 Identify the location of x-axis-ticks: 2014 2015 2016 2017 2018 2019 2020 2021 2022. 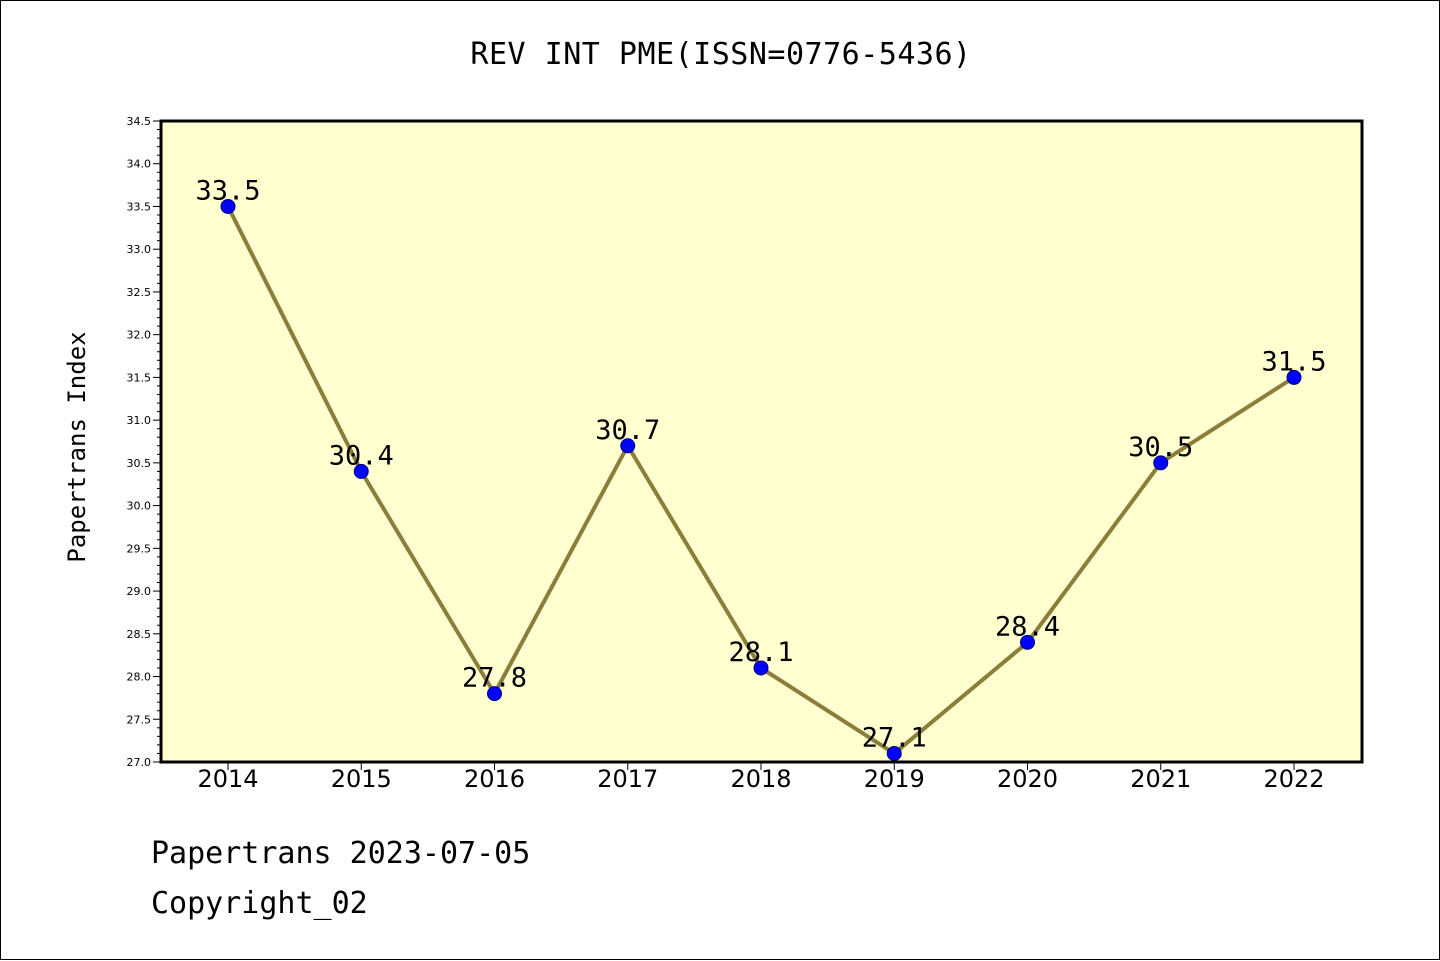
(761, 777).